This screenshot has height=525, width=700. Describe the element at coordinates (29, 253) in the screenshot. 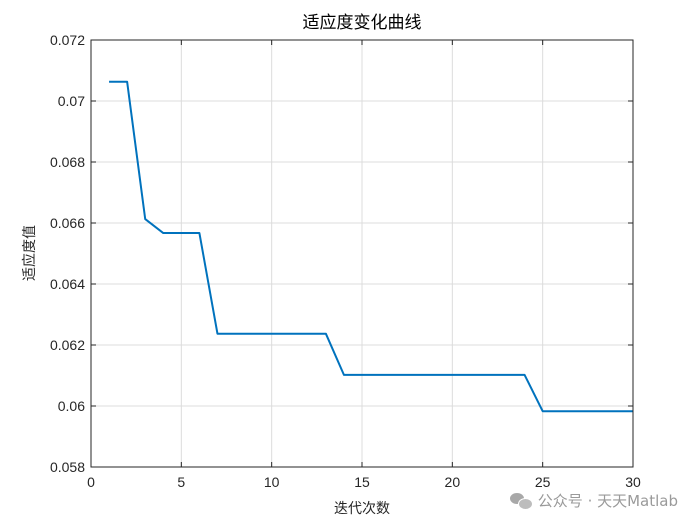

I see `y-axis-label: 适应度值` at that location.